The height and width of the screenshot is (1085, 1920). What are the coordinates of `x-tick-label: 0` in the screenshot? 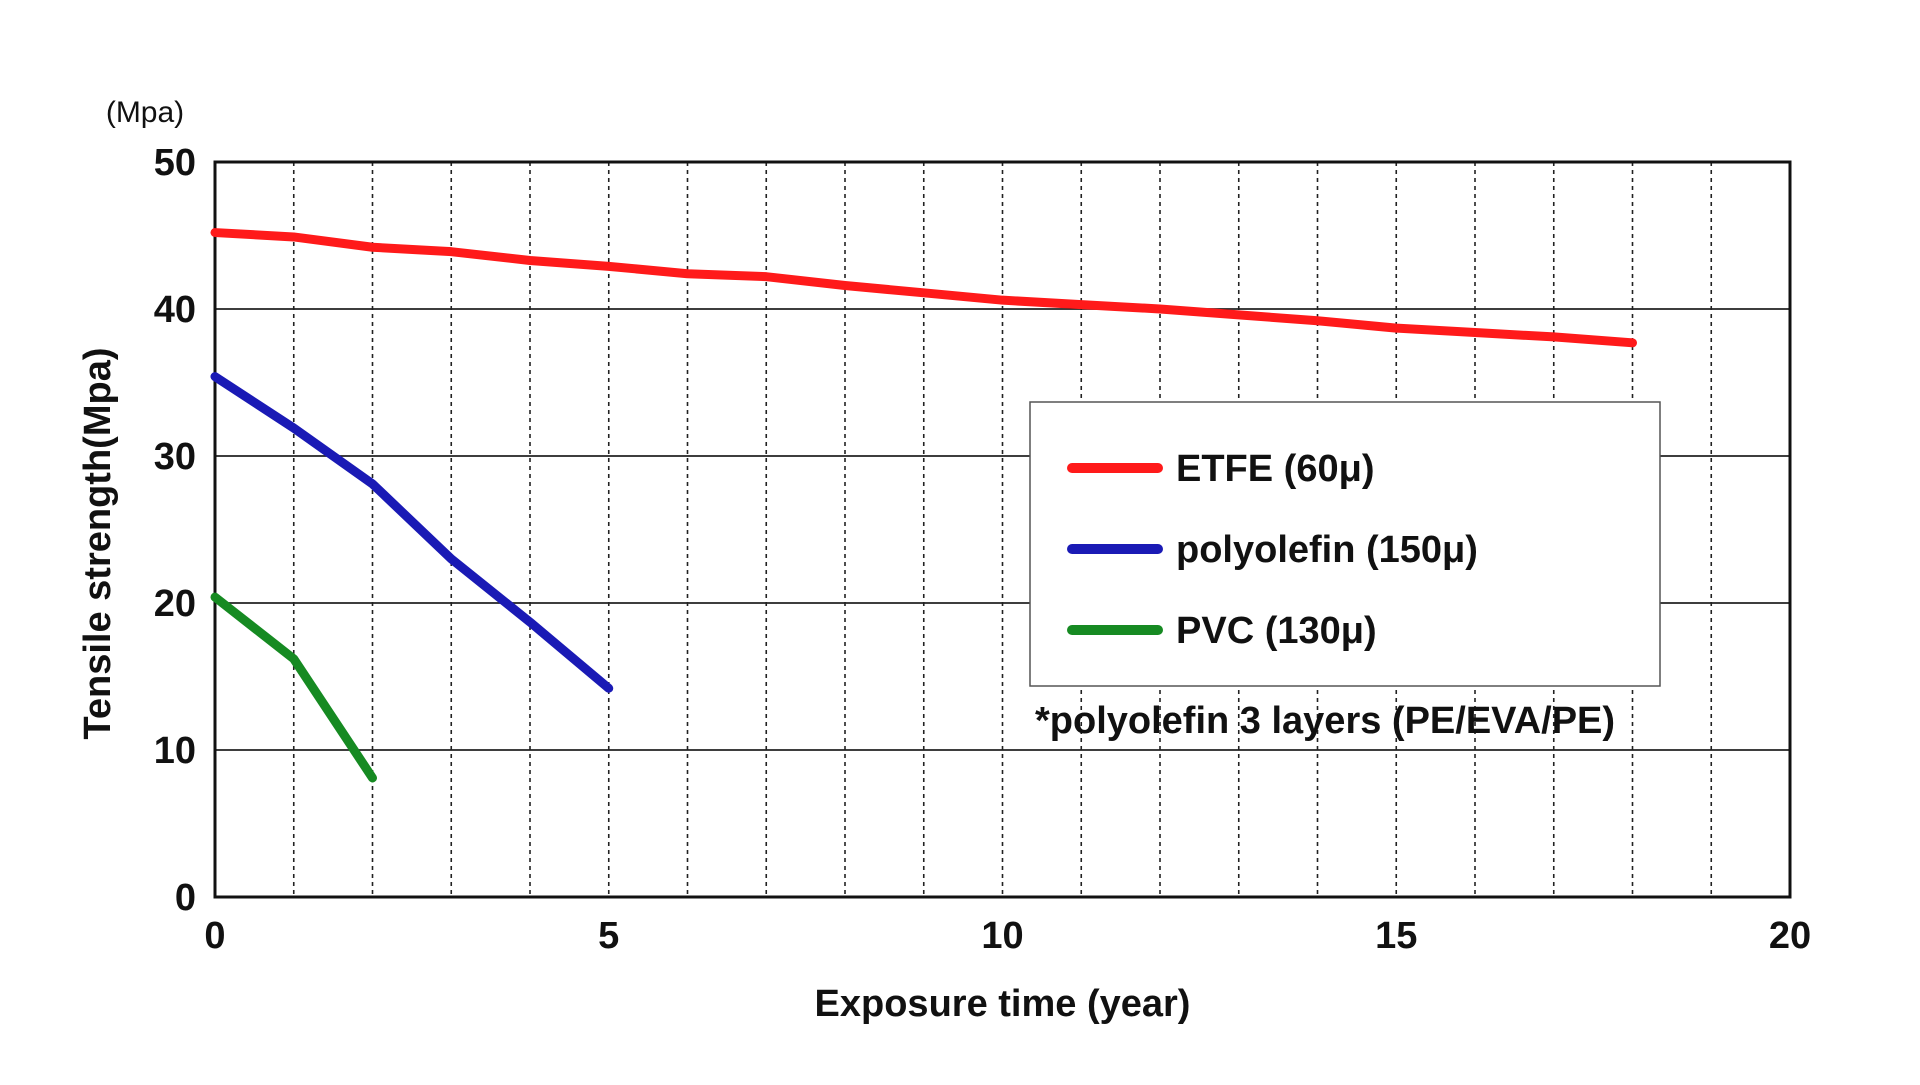 It's located at (214, 936).